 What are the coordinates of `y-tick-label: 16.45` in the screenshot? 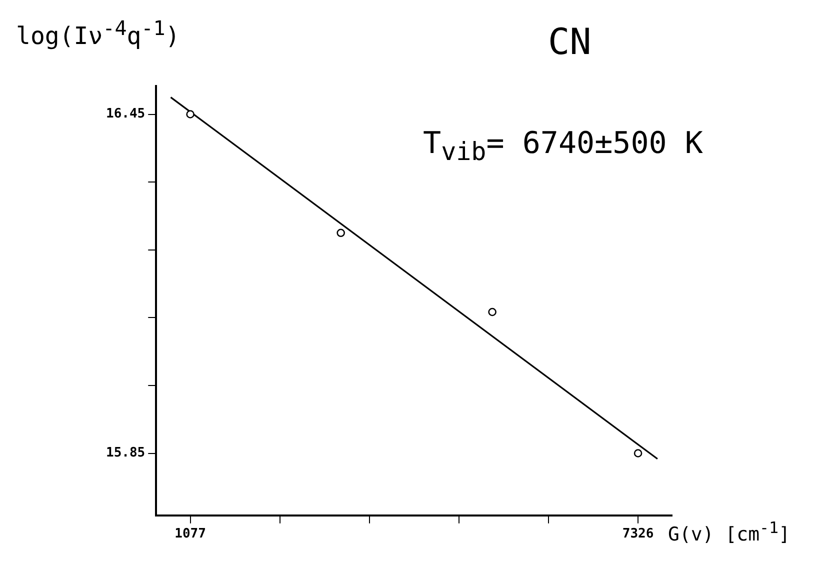 It's located at (126, 114).